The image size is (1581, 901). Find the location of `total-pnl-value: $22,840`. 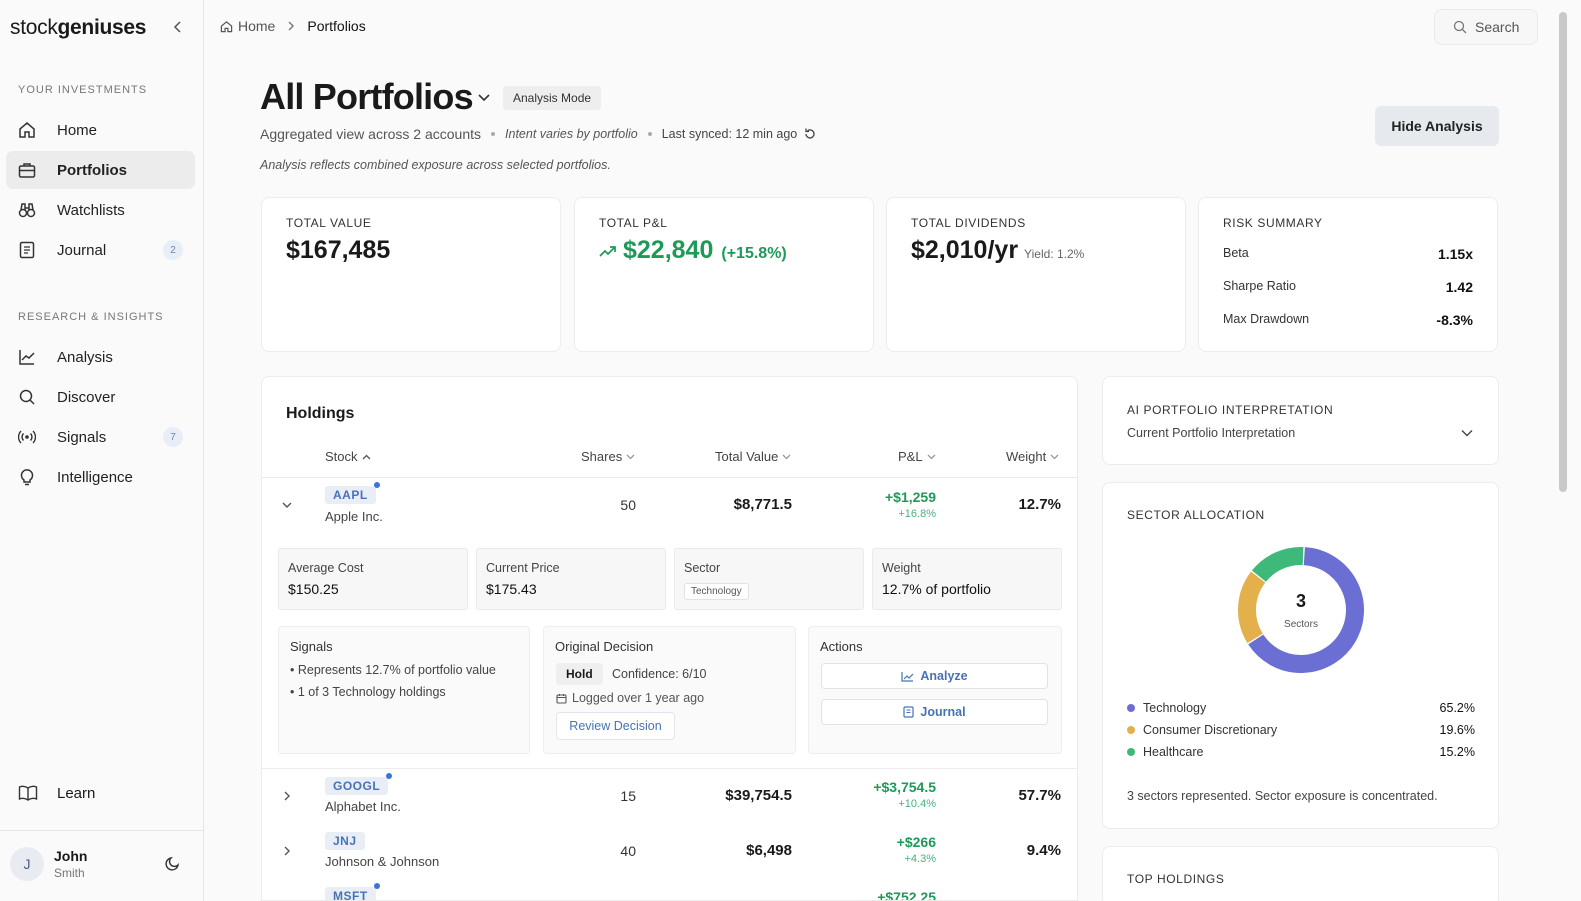

total-pnl-value: $22,840 is located at coordinates (668, 250).